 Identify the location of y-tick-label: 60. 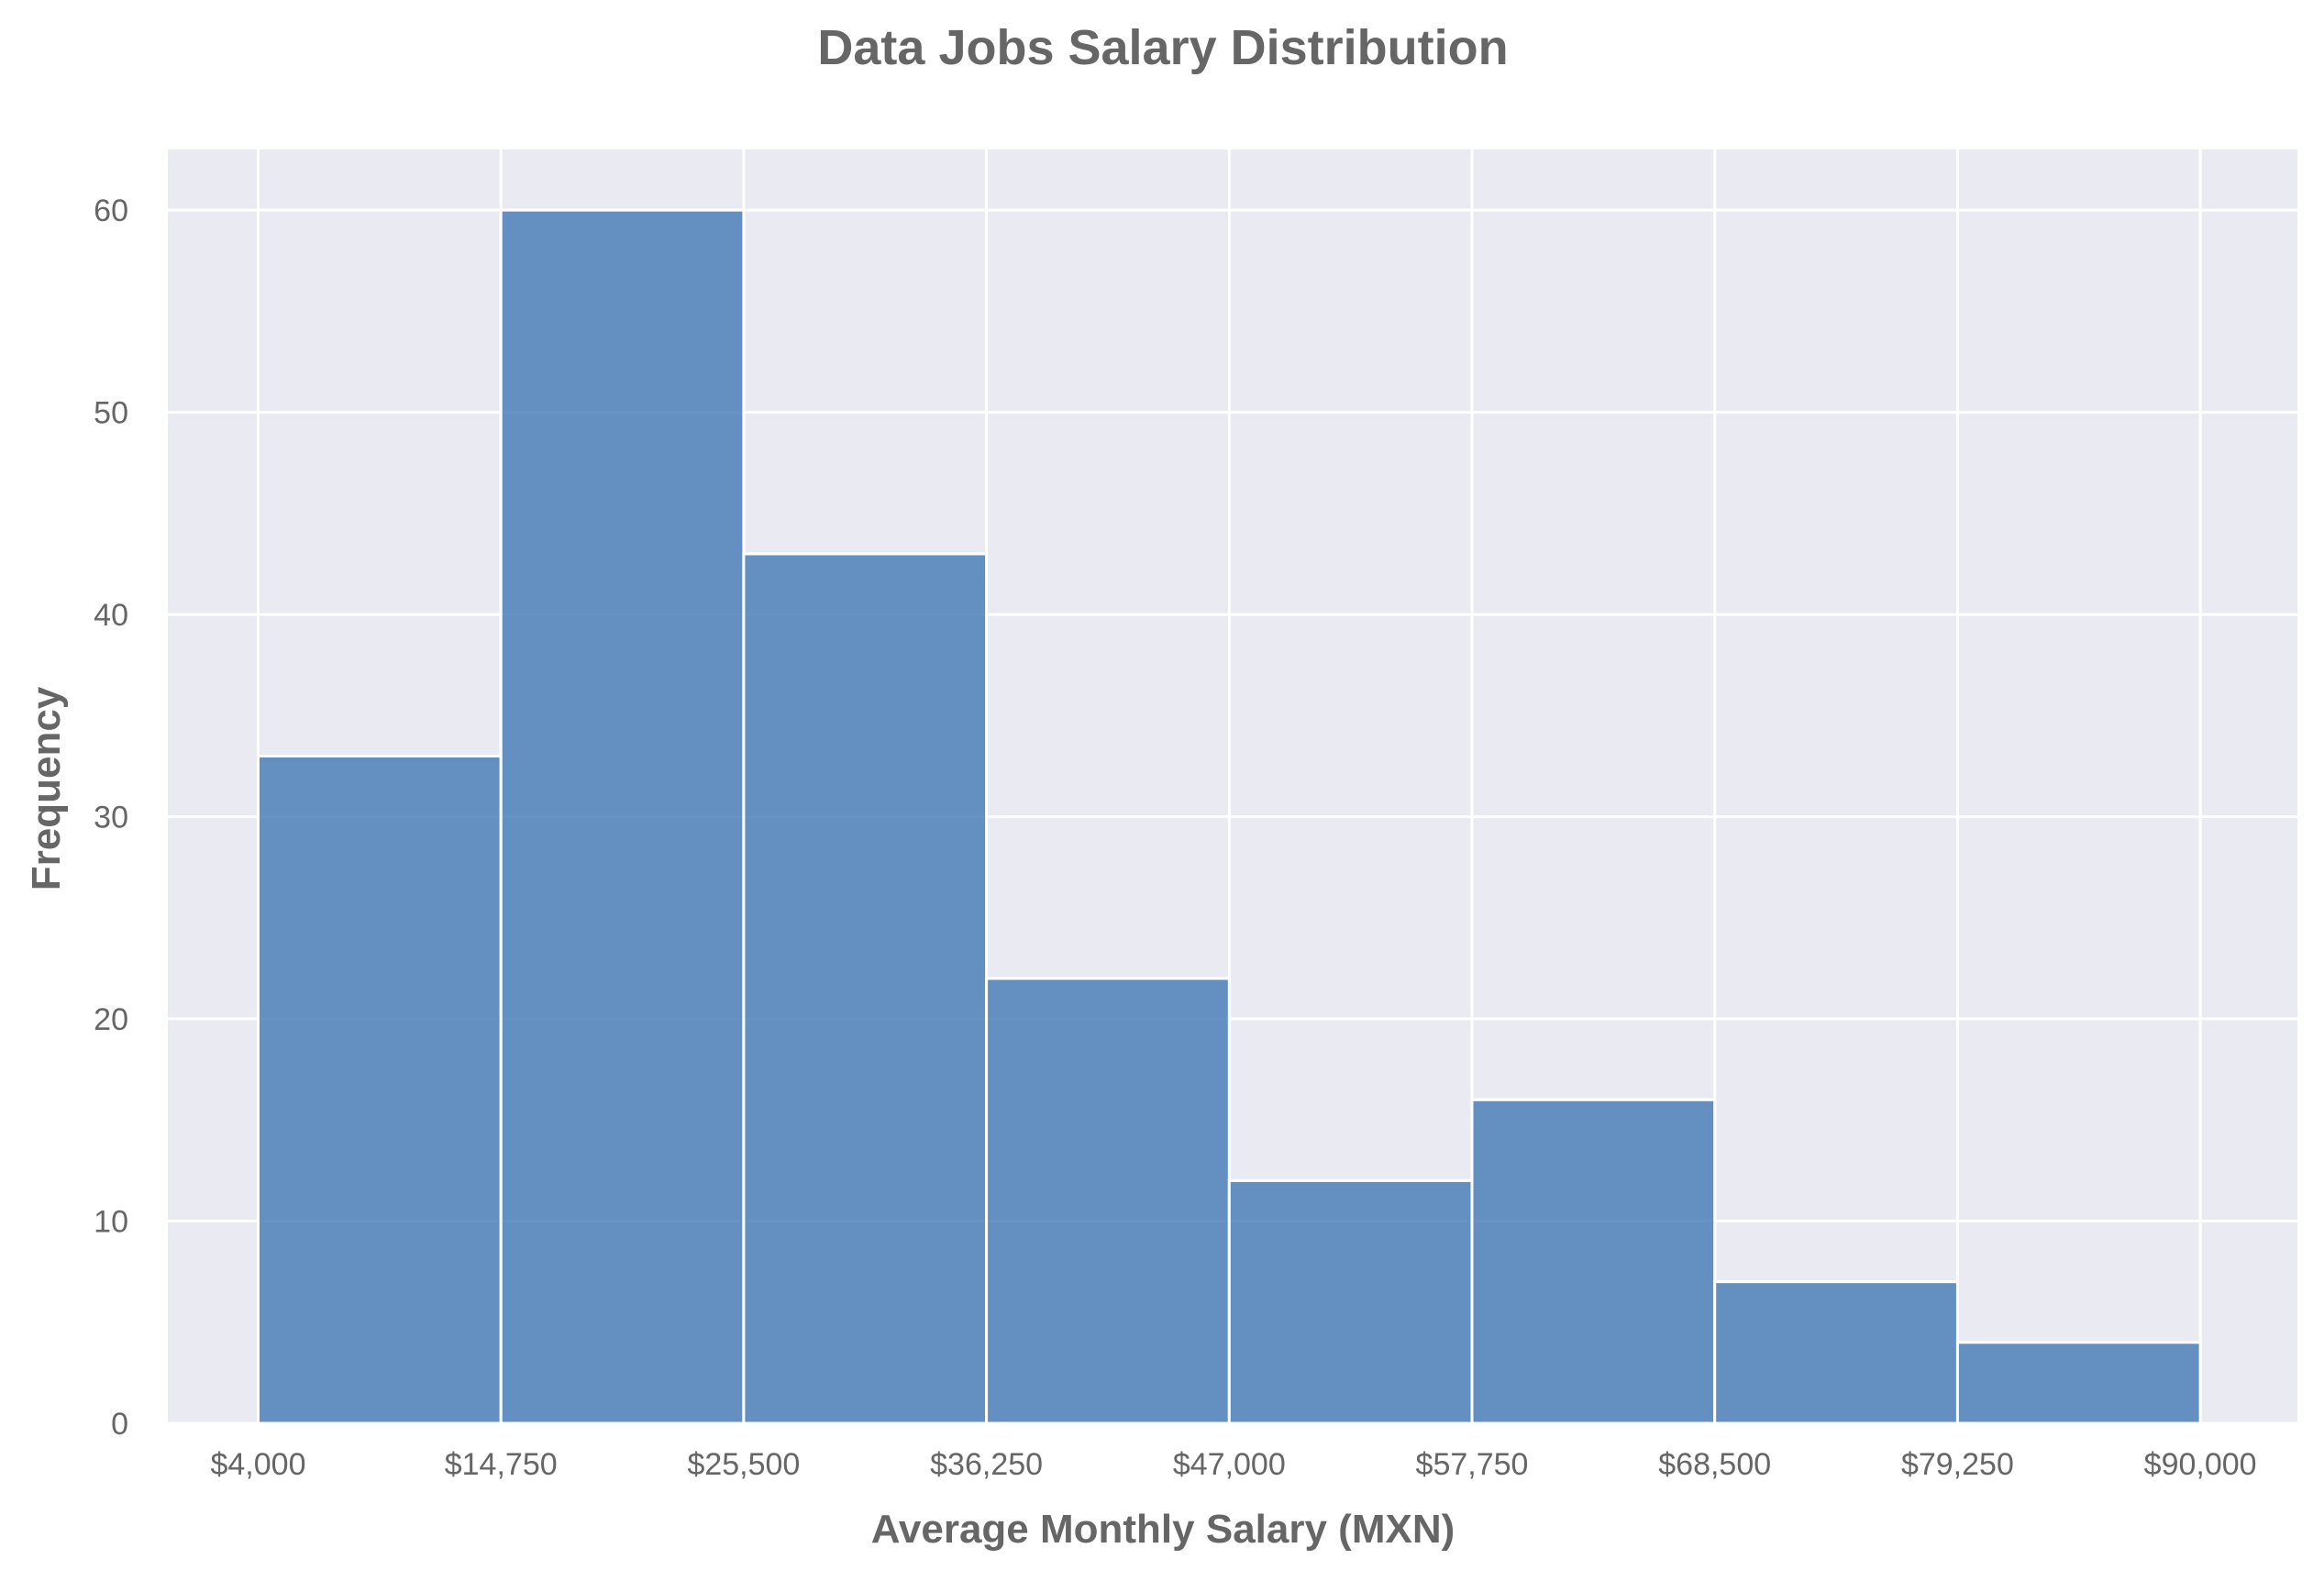
(111, 210).